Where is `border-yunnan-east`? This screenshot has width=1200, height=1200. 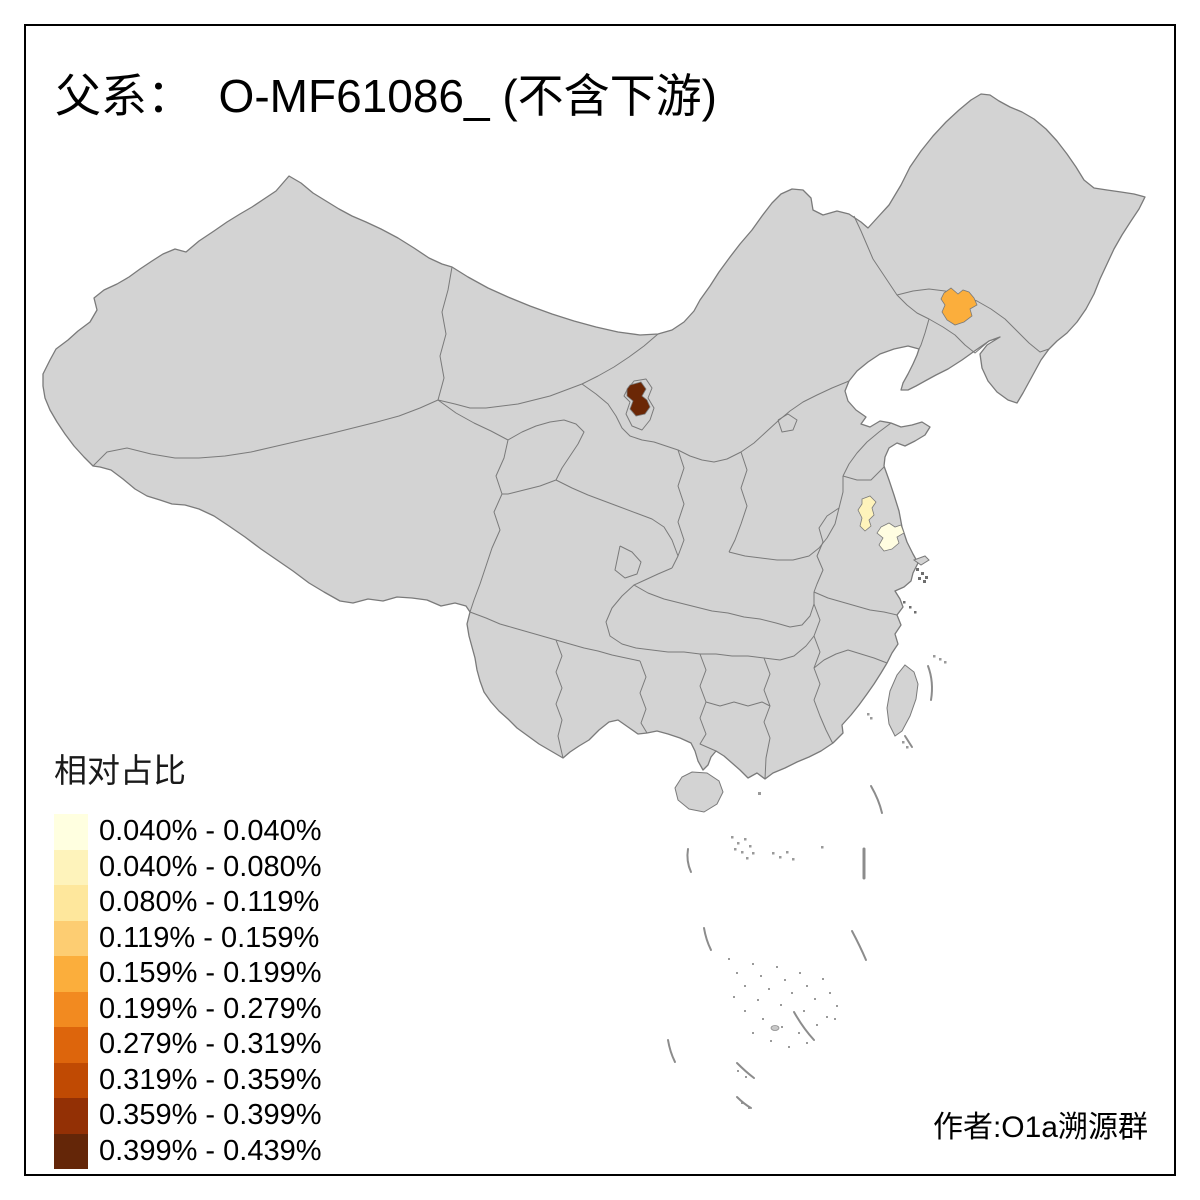
border-yunnan-east is located at coordinates (559, 699).